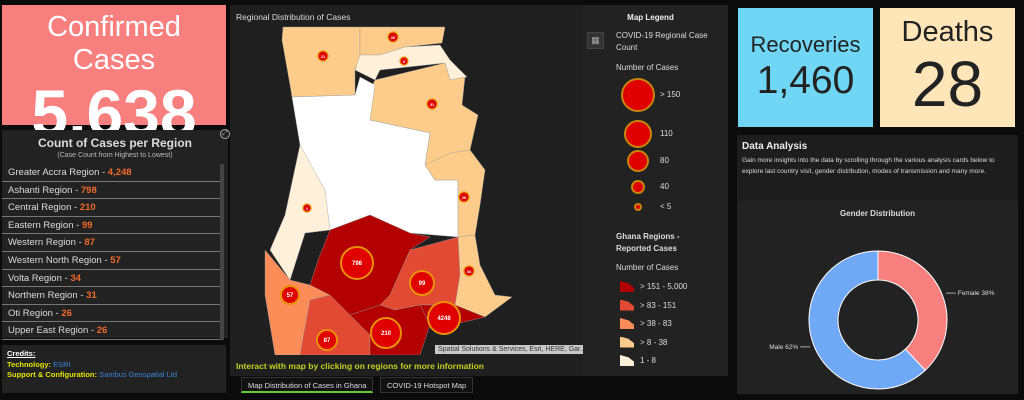 The image size is (1024, 400). I want to click on region-count: 798, so click(88, 190).